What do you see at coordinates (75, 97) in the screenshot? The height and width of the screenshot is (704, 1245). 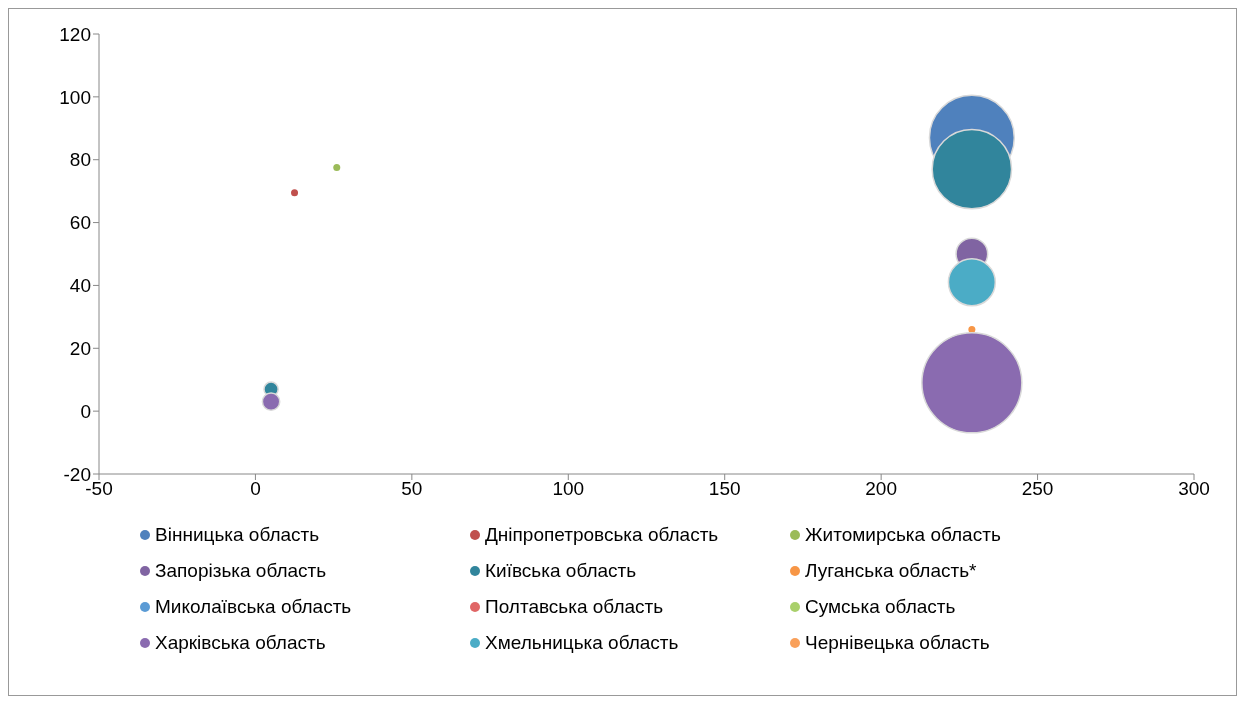 I see `y-tick-label: 100` at bounding box center [75, 97].